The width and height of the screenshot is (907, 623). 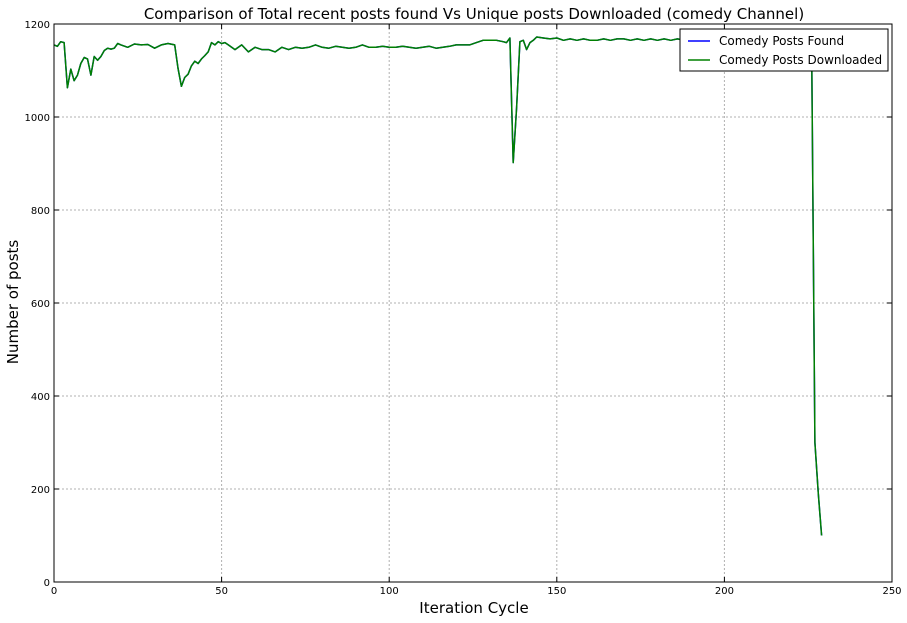 What do you see at coordinates (54, 591) in the screenshot?
I see `x-tick-label: 0` at bounding box center [54, 591].